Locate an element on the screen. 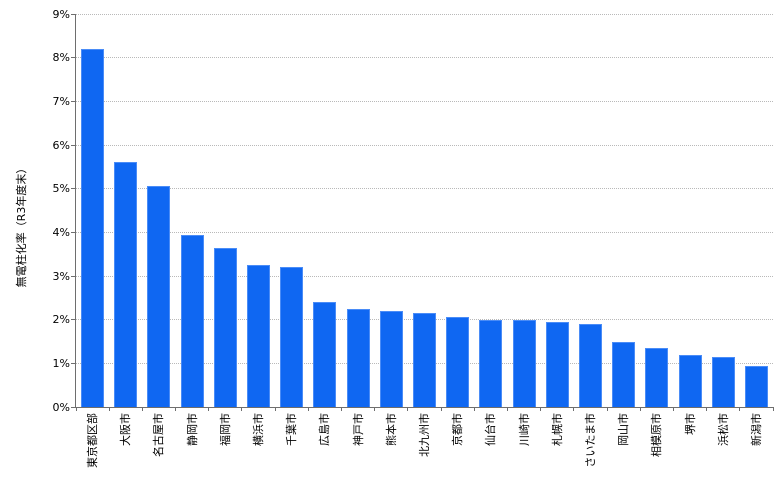 The height and width of the screenshot is (482, 780). y-tick-label: 0% is located at coordinates (61, 407).